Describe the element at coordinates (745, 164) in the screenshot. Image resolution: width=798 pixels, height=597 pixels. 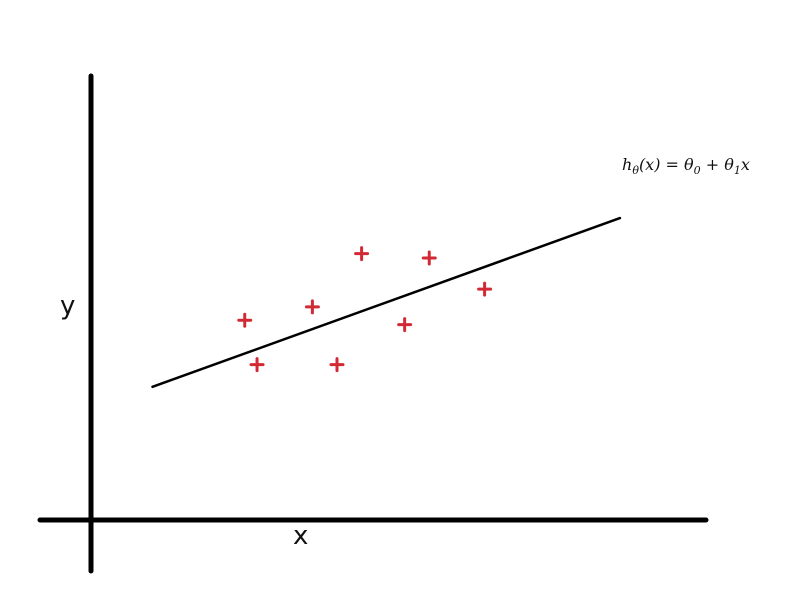
I see `eq-x: x` at that location.